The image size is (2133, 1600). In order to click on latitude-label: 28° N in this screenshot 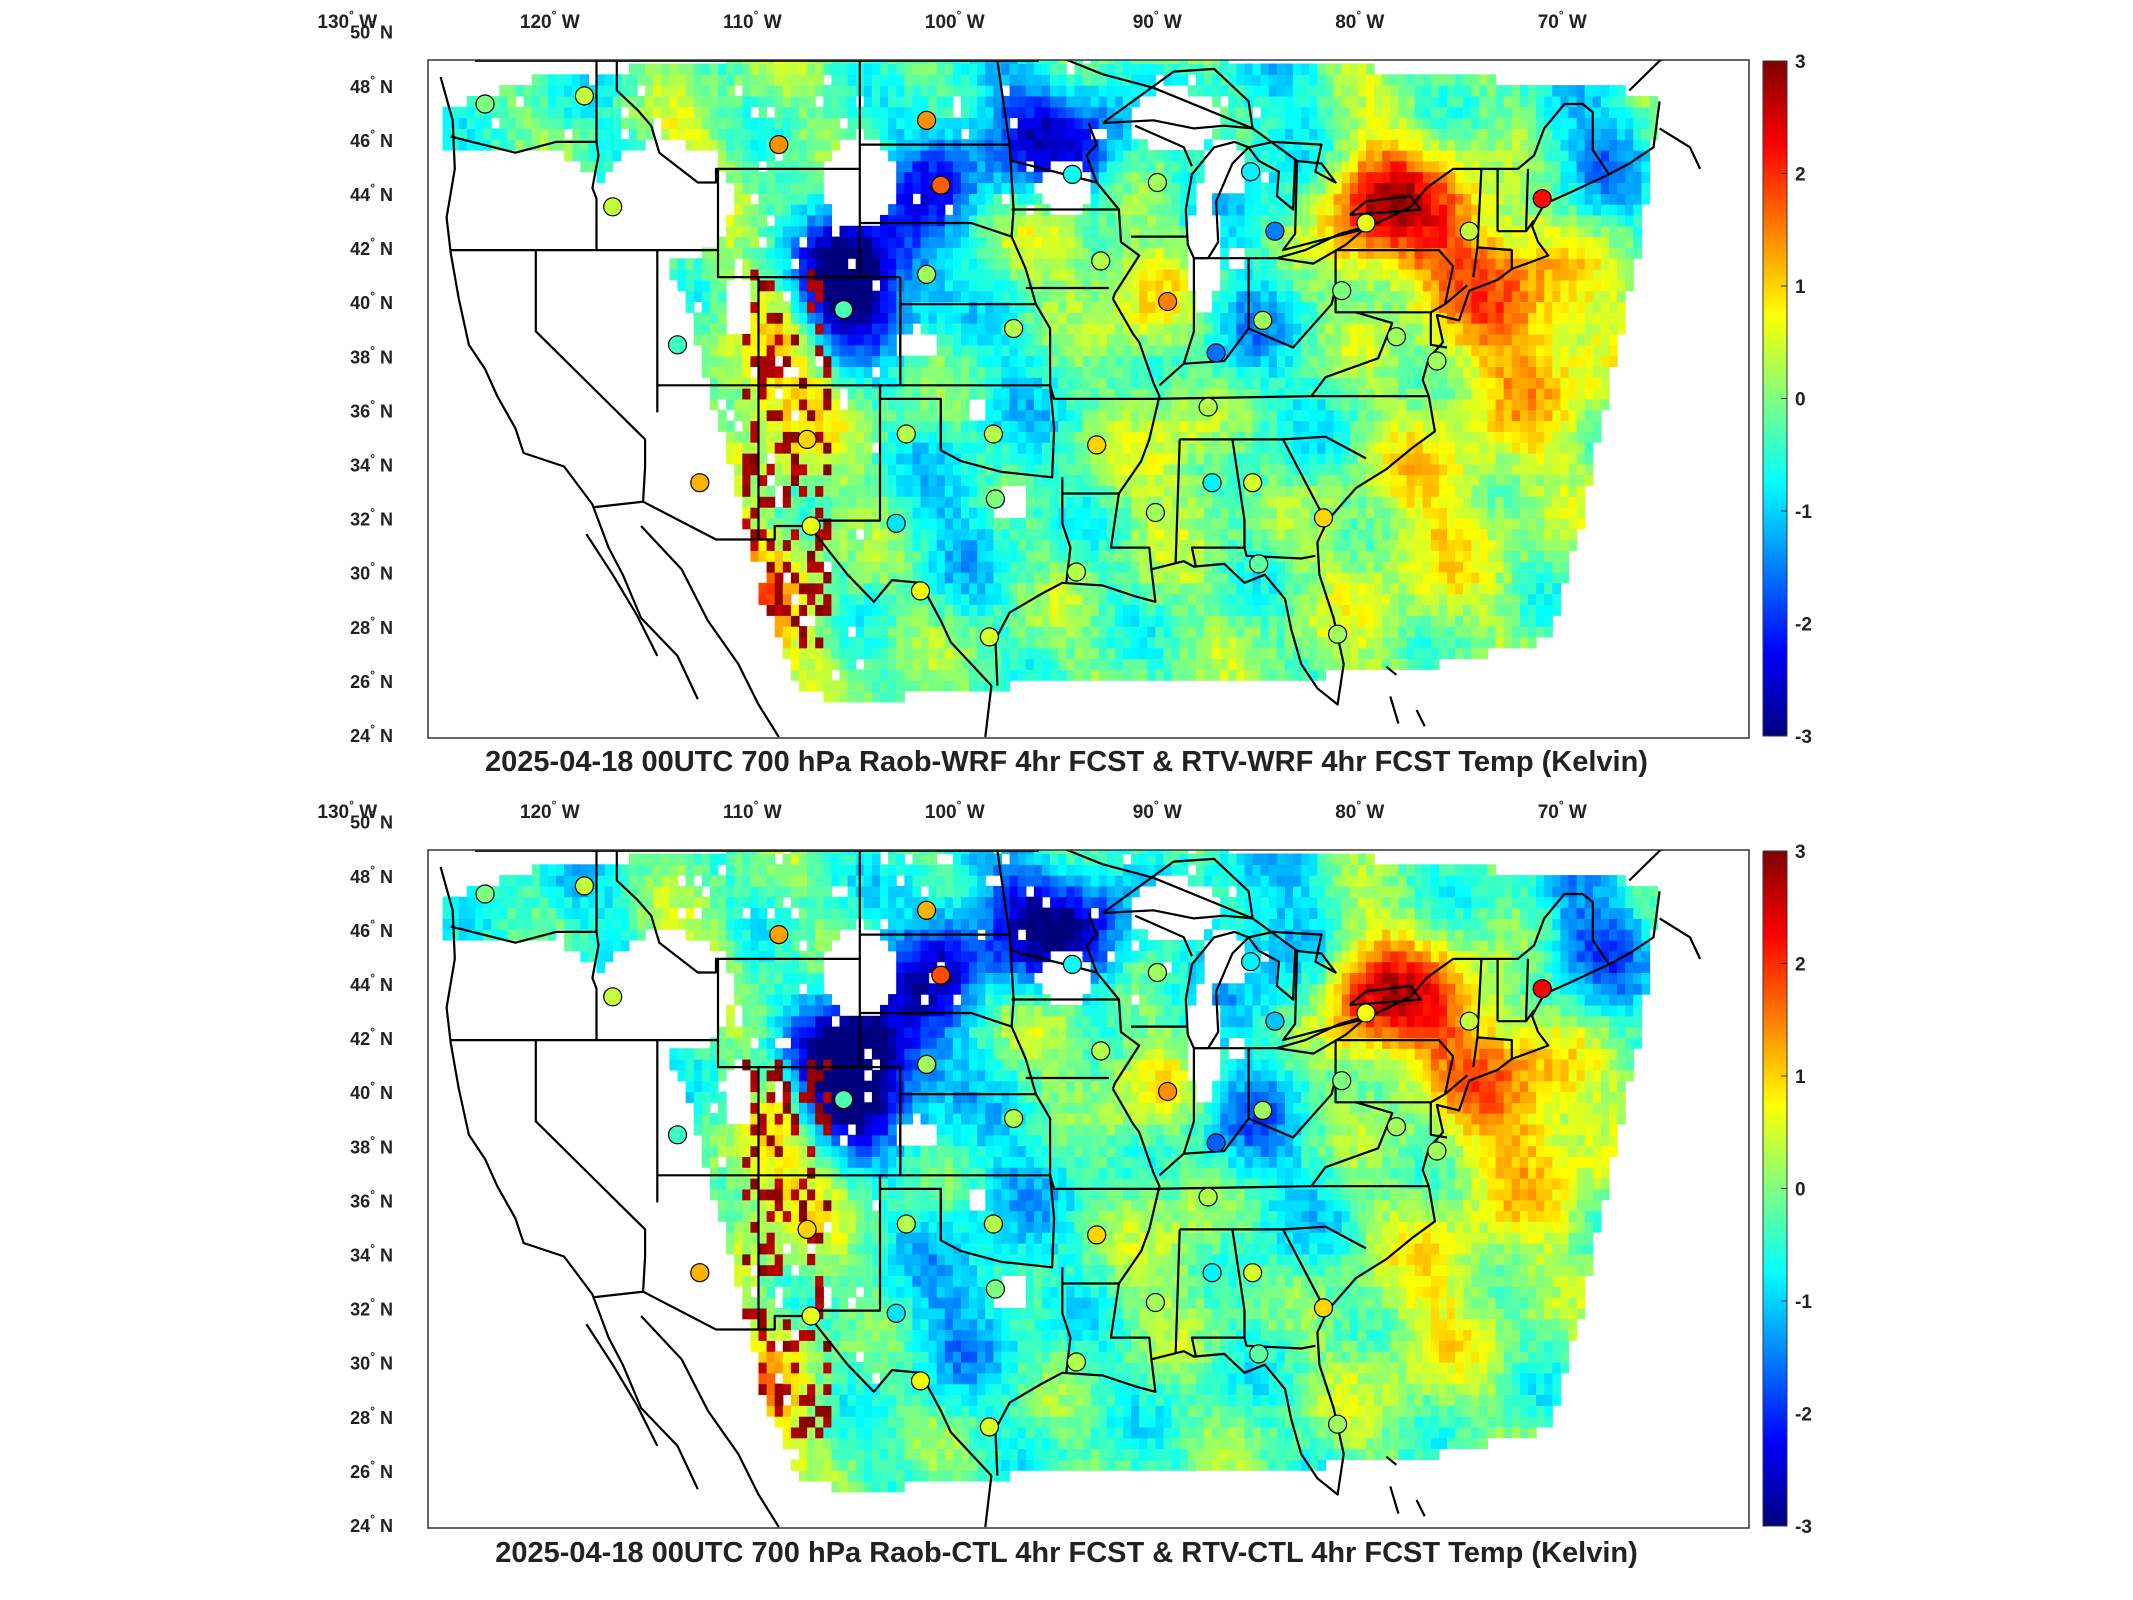, I will do `click(371, 626)`.